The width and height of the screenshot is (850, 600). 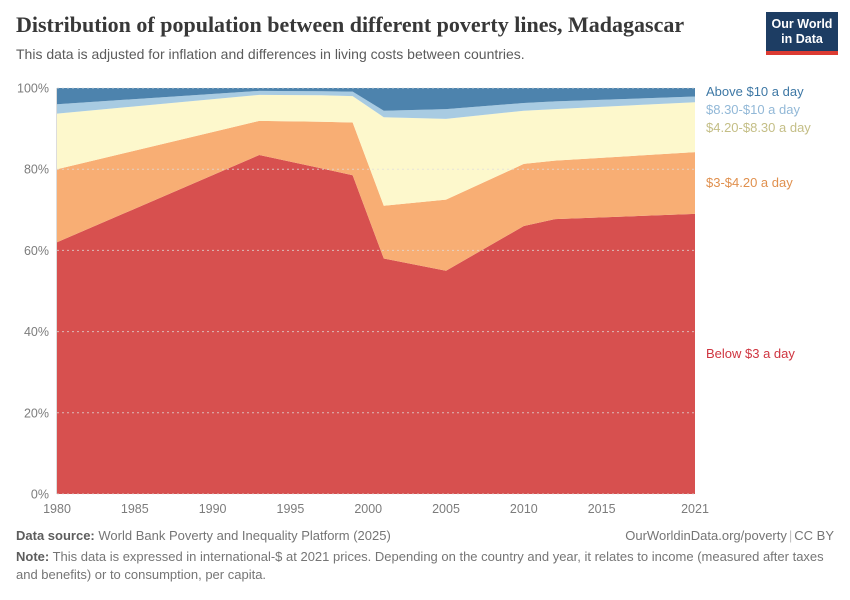 I want to click on legend-label-below-3-a-day: Below $3 a day, so click(x=750, y=353).